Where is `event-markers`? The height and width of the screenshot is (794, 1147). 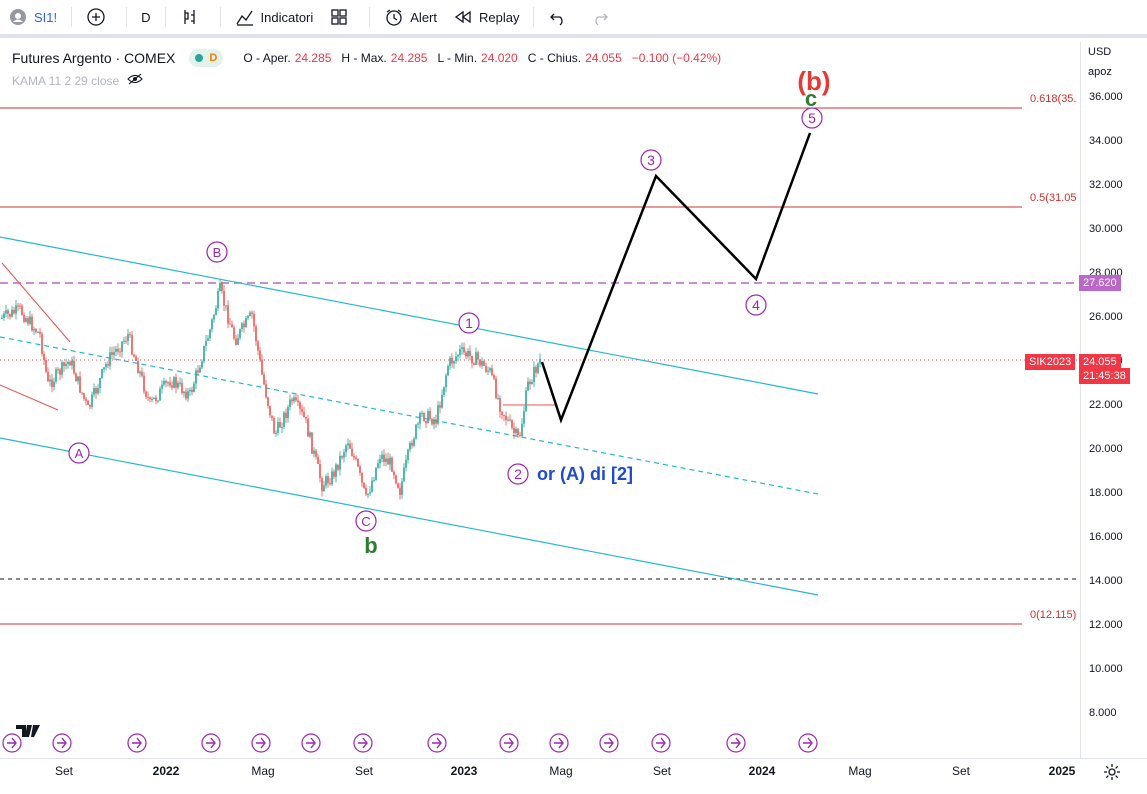 event-markers is located at coordinates (410, 743).